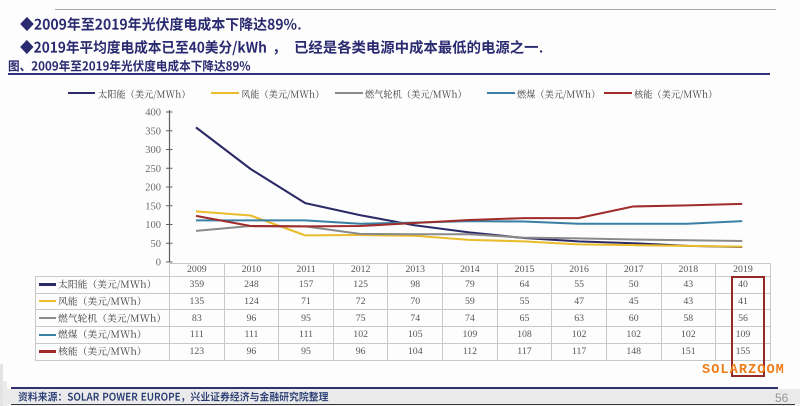 Image resolution: width=800 pixels, height=406 pixels. I want to click on svg-text: 400, so click(153, 113).